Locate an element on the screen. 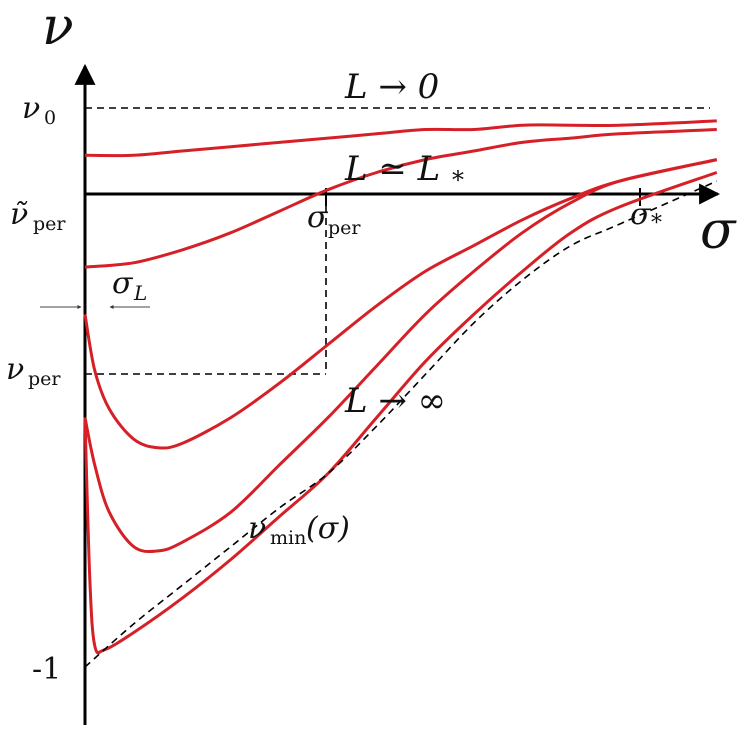 Image resolution: width=747 pixels, height=734 pixels. svg-text: ν̃ is located at coordinates (19, 214).